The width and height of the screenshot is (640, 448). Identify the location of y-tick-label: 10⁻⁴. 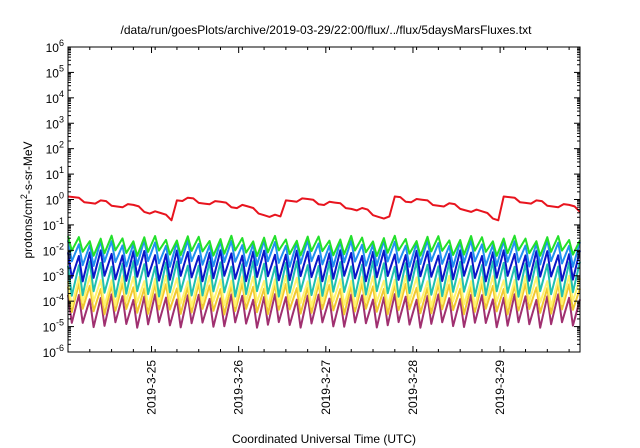
(53, 300).